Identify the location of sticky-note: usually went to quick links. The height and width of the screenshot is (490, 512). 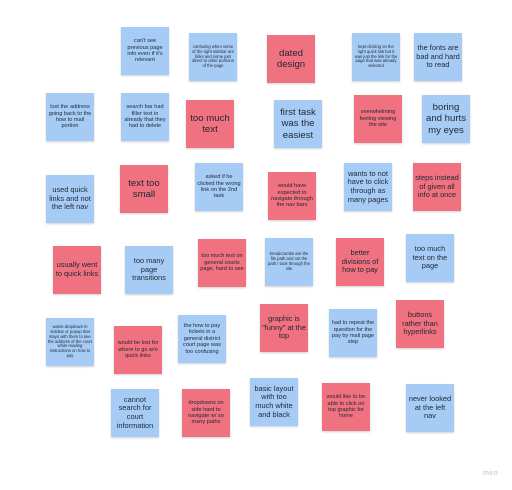
(77, 270).